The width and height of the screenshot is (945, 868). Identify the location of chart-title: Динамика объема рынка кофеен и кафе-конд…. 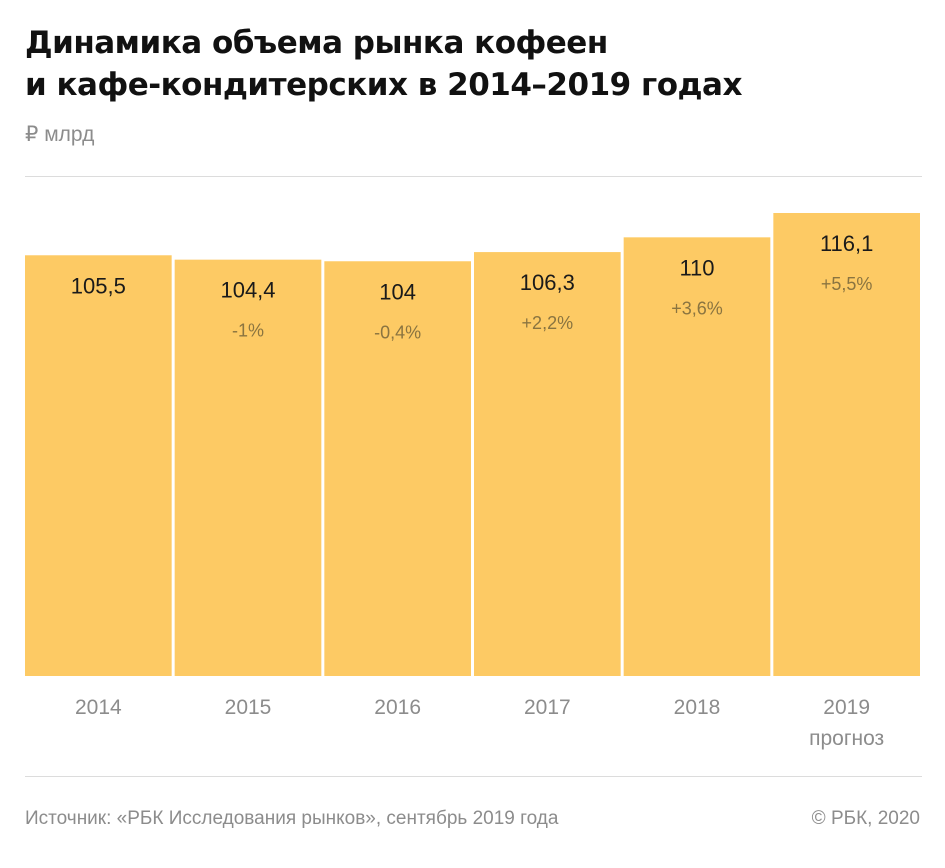
(475, 64).